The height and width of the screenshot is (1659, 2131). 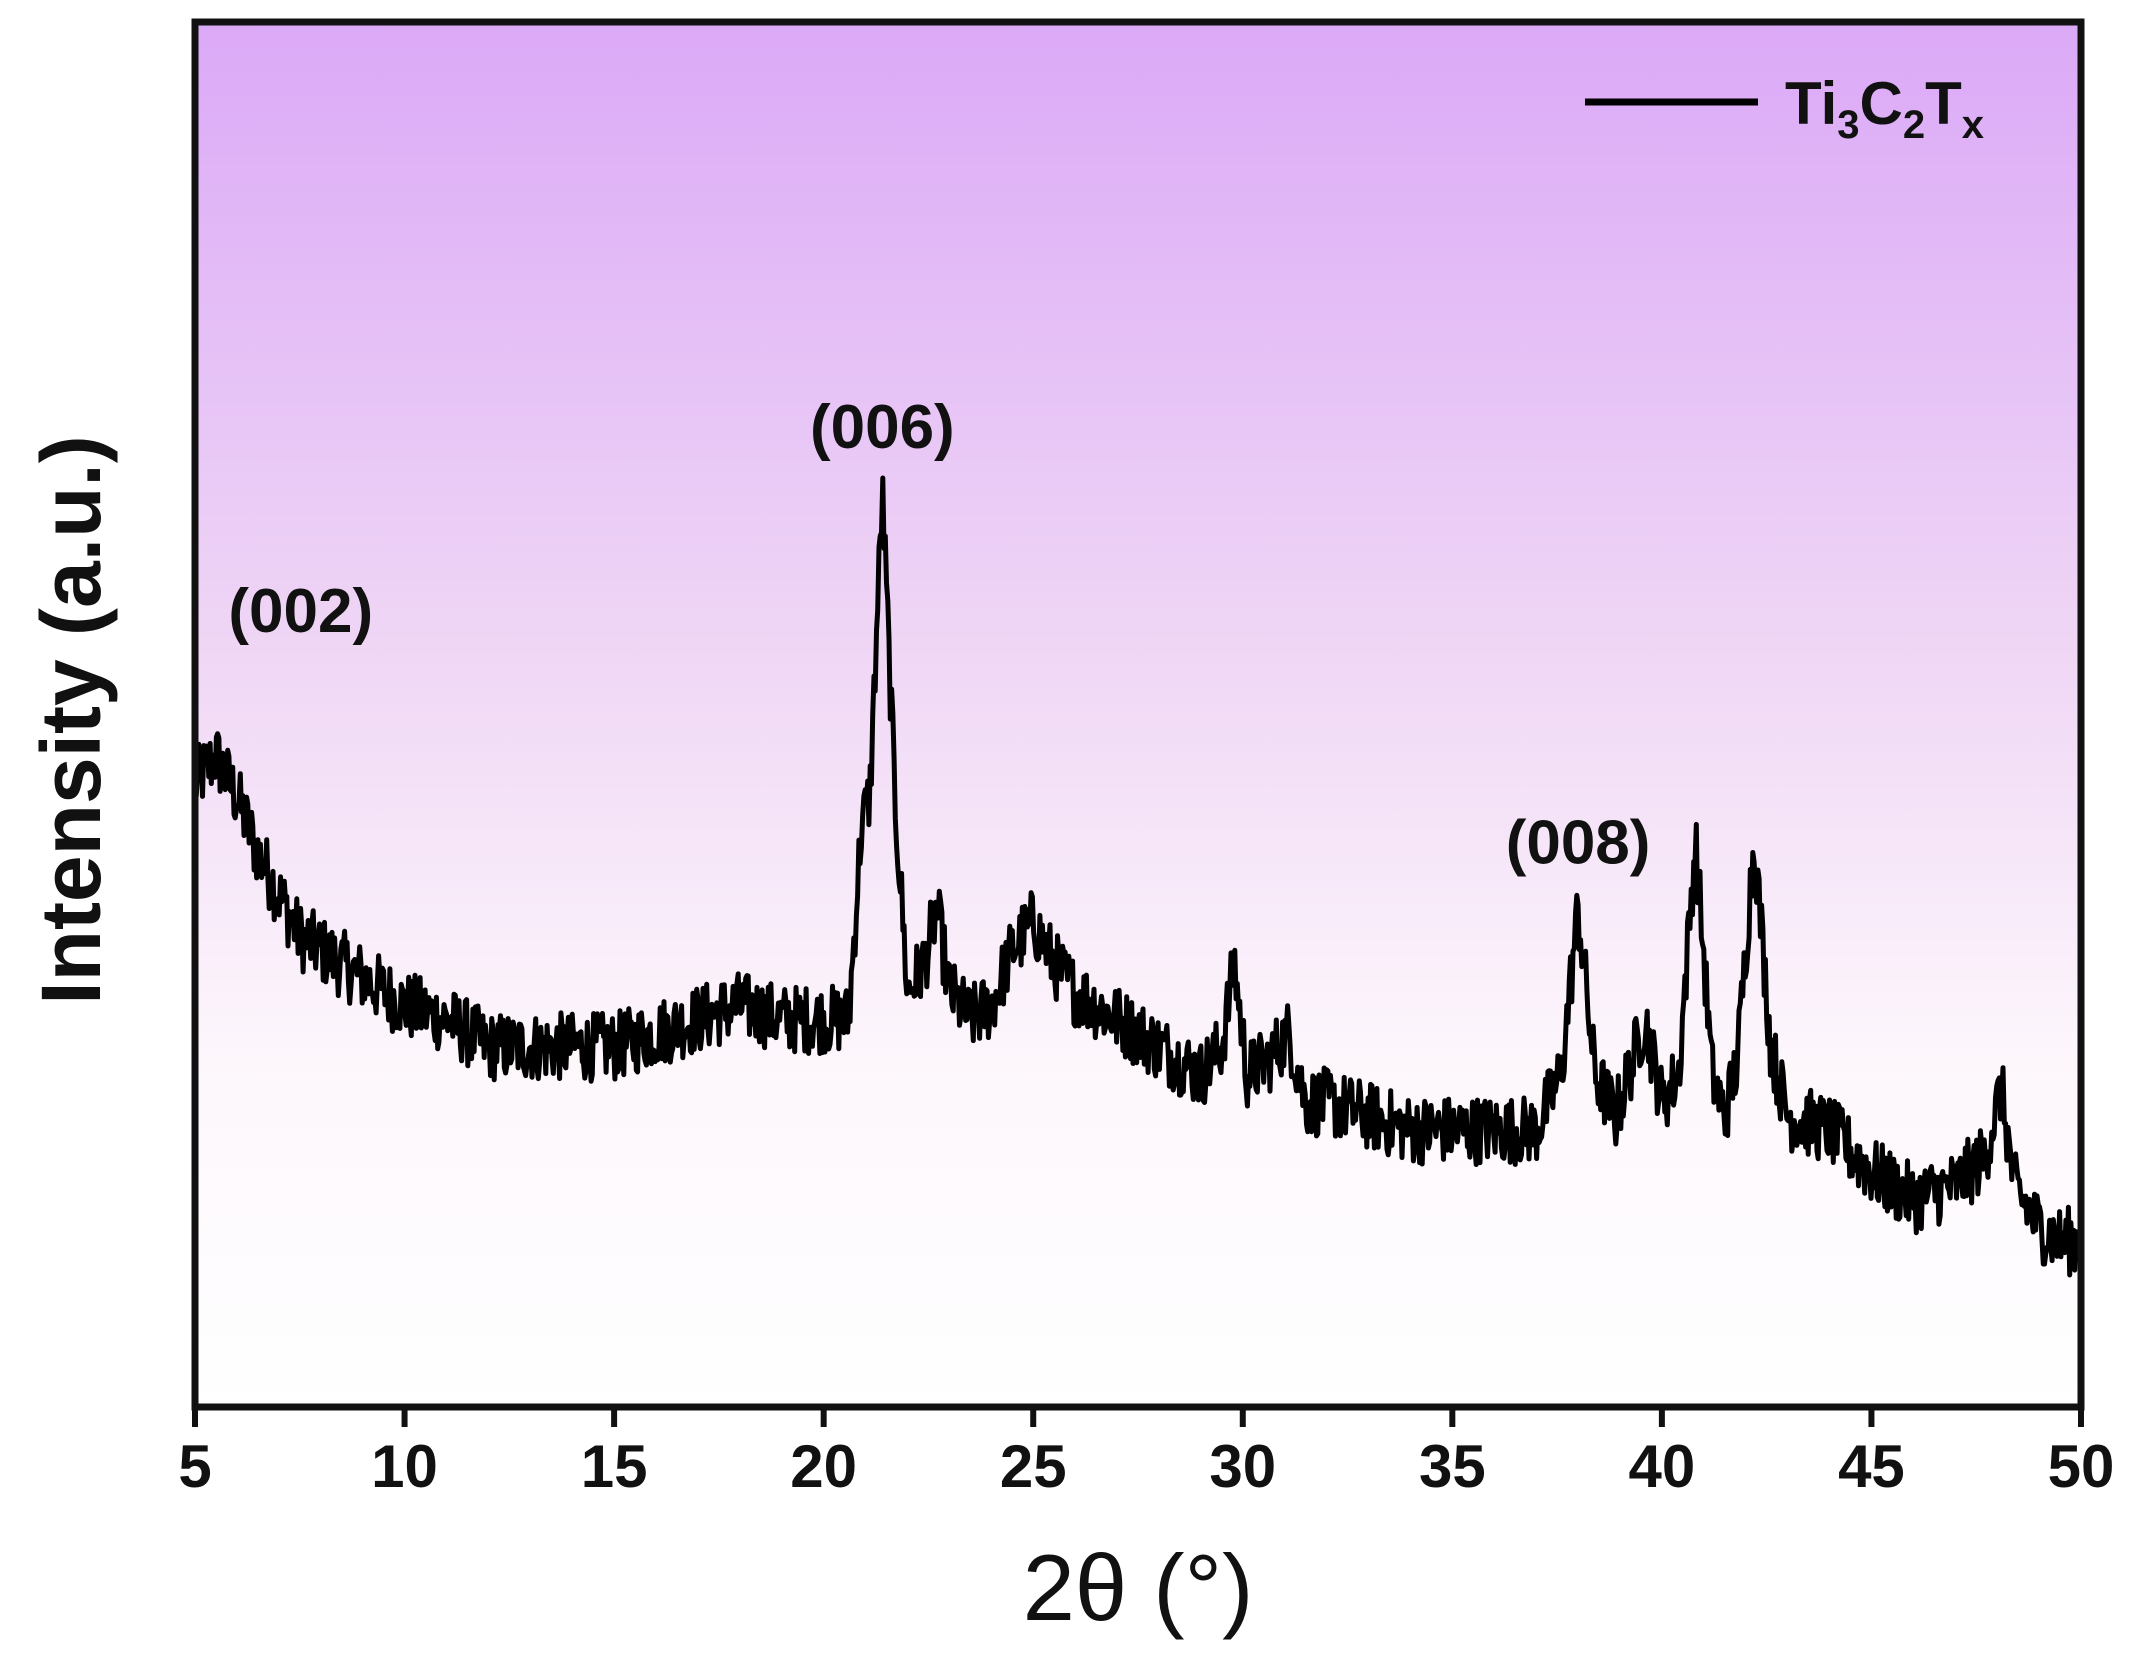 I want to click on x-tick-label: 15, so click(x=614, y=1466).